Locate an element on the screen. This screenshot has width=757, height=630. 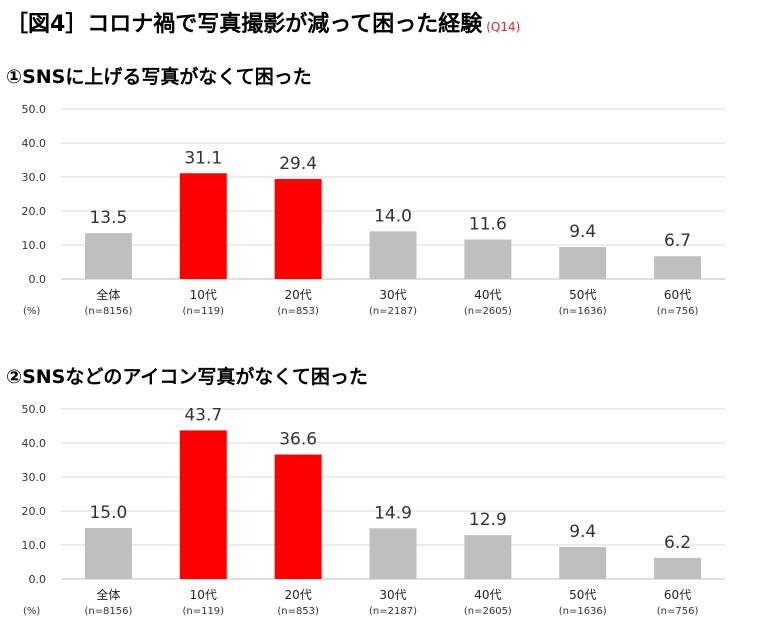
data-label: 12.9 is located at coordinates (488, 520).